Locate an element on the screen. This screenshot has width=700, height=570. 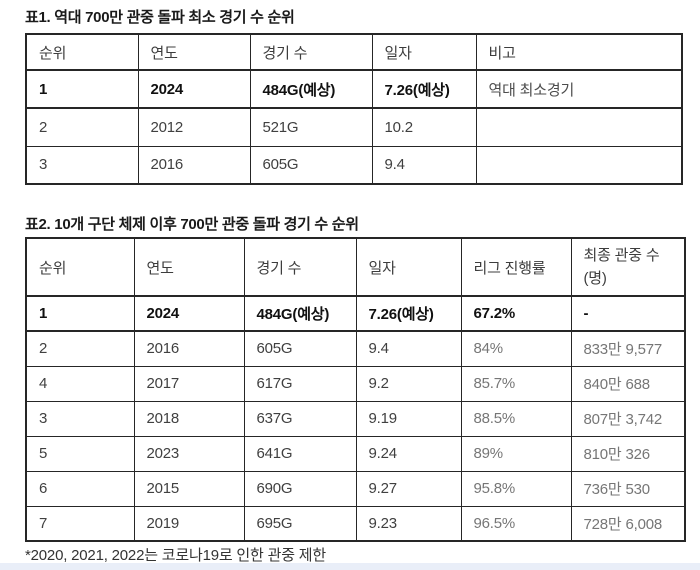
cell-rank: 5 is located at coordinates (80, 453).